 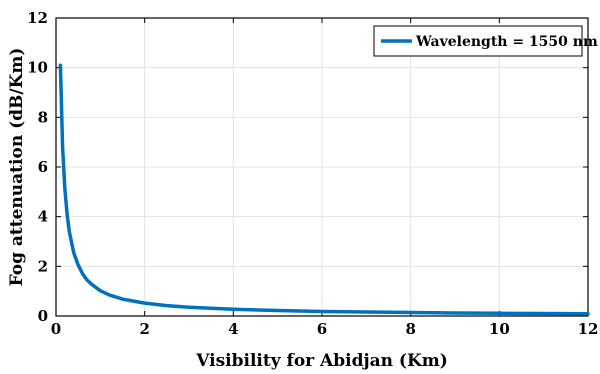 I want to click on legend-label: Wavelength = 1550 nm, so click(x=506, y=42).